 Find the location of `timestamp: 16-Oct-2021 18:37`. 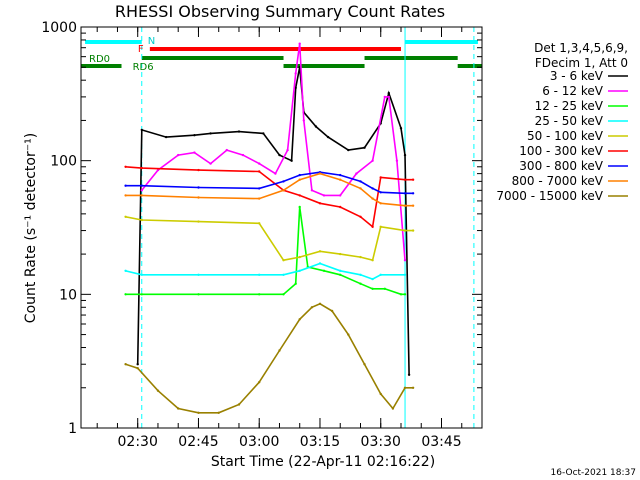

timestamp: 16-Oct-2021 18:37 is located at coordinates (593, 473).